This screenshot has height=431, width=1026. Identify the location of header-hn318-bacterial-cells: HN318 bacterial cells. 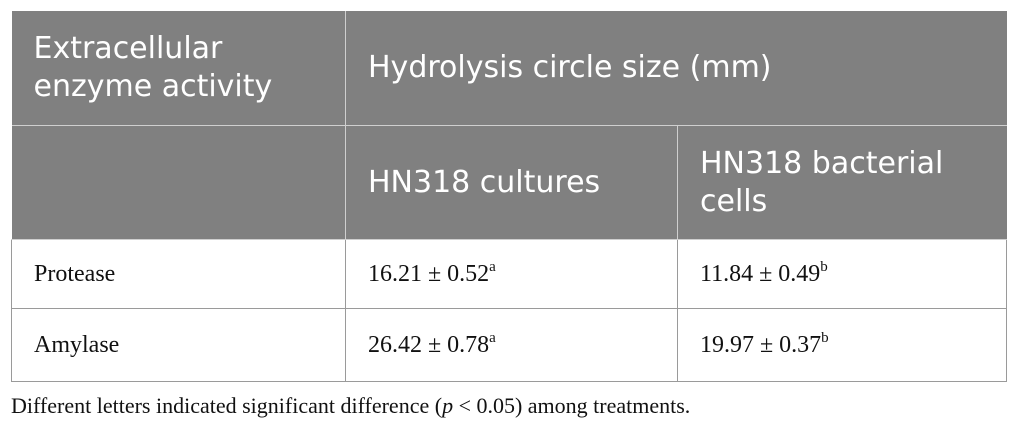
(842, 182).